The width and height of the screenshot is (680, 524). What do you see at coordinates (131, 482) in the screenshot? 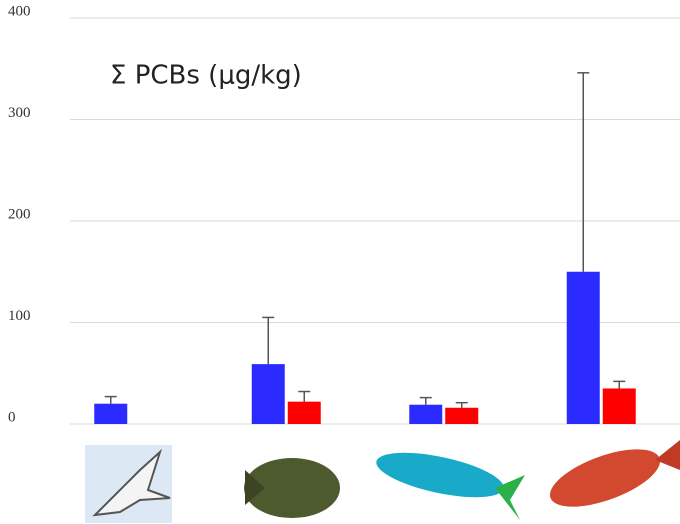
I see `bird-shape` at bounding box center [131, 482].